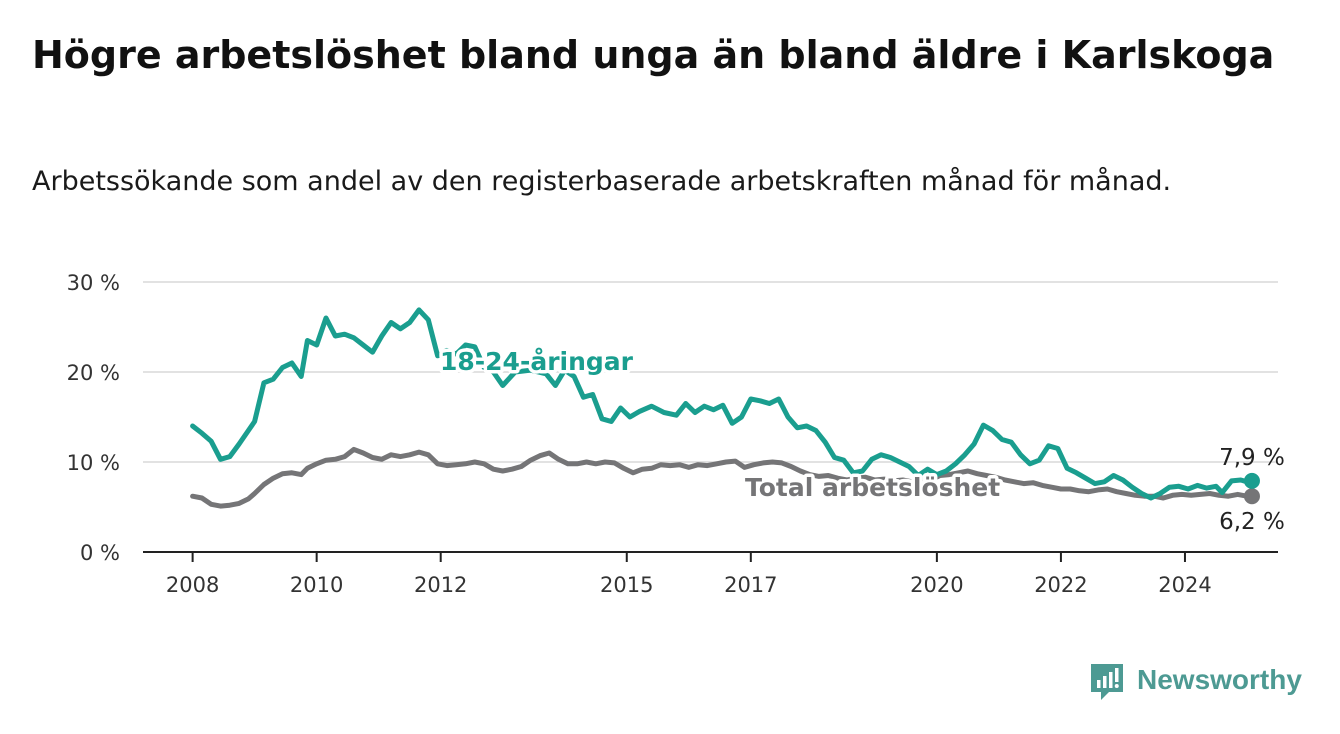 The width and height of the screenshot is (1340, 734). Describe the element at coordinates (750, 585) in the screenshot. I see `x-tick-label: 2017` at that location.